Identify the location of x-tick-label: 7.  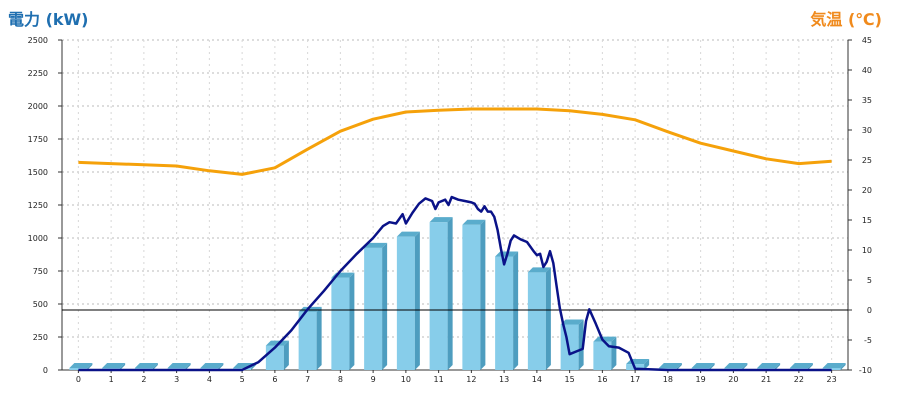
(307, 379).